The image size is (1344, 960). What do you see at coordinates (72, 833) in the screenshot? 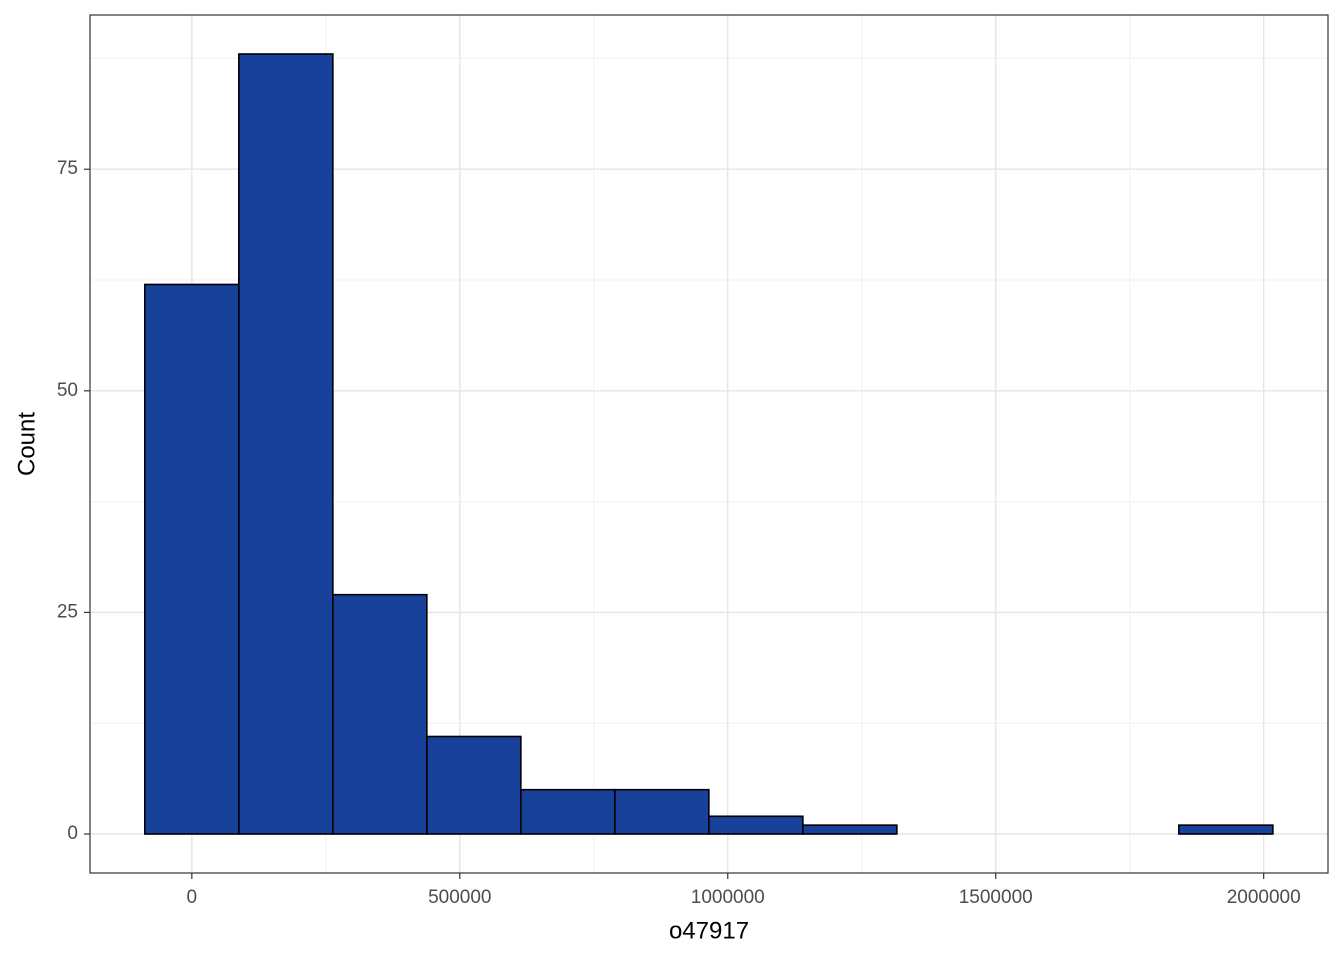
I see `y-tick-label: 0` at bounding box center [72, 833].